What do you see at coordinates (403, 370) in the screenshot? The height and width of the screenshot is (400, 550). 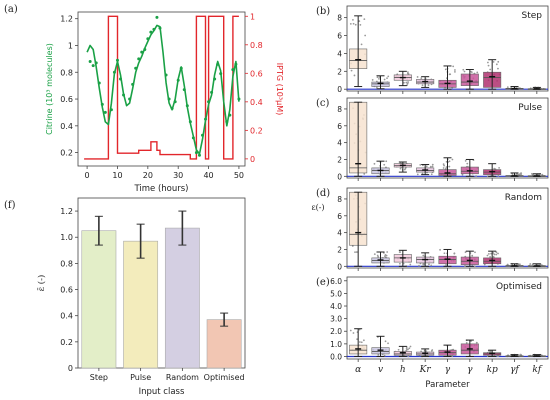 I see `x-tick-label: h` at bounding box center [403, 370].